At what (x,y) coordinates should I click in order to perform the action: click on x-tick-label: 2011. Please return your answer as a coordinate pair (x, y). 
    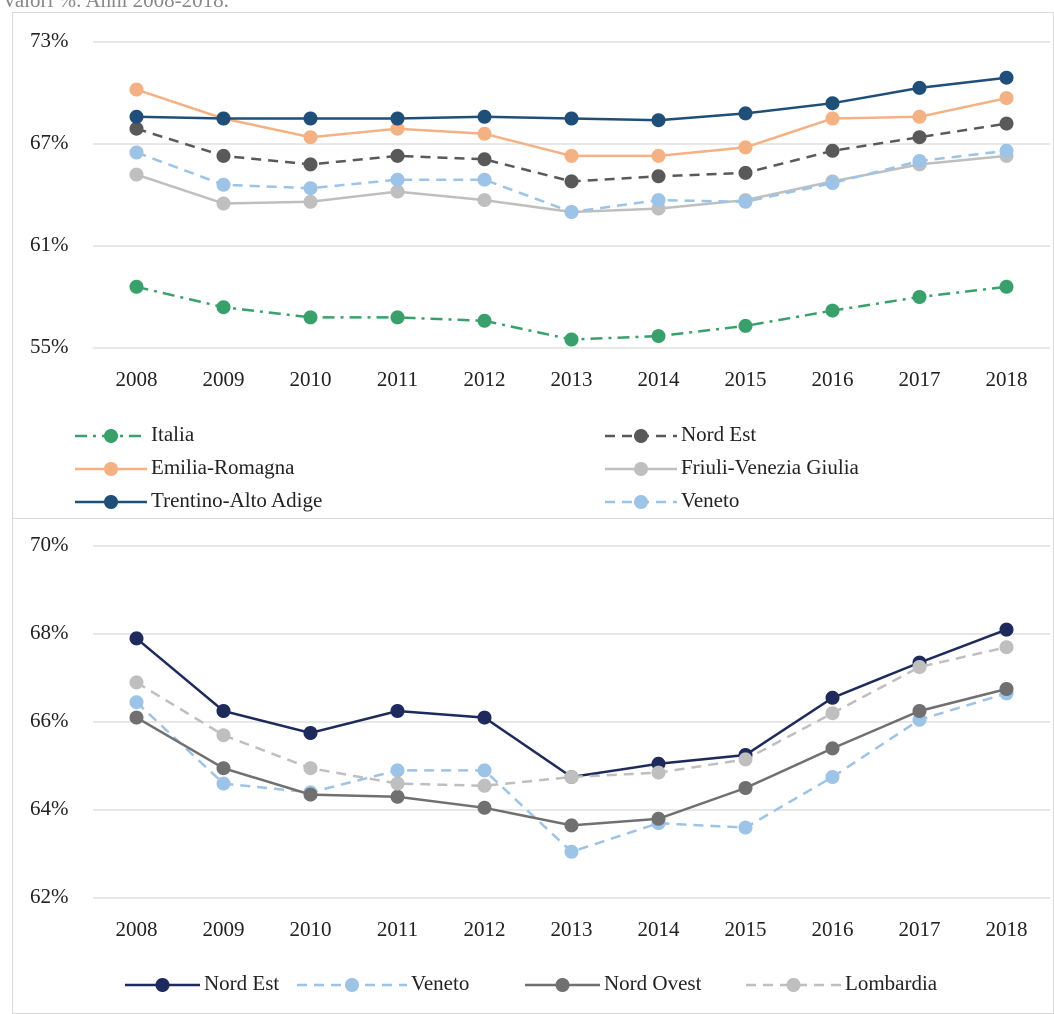
    Looking at the image, I should click on (397, 379).